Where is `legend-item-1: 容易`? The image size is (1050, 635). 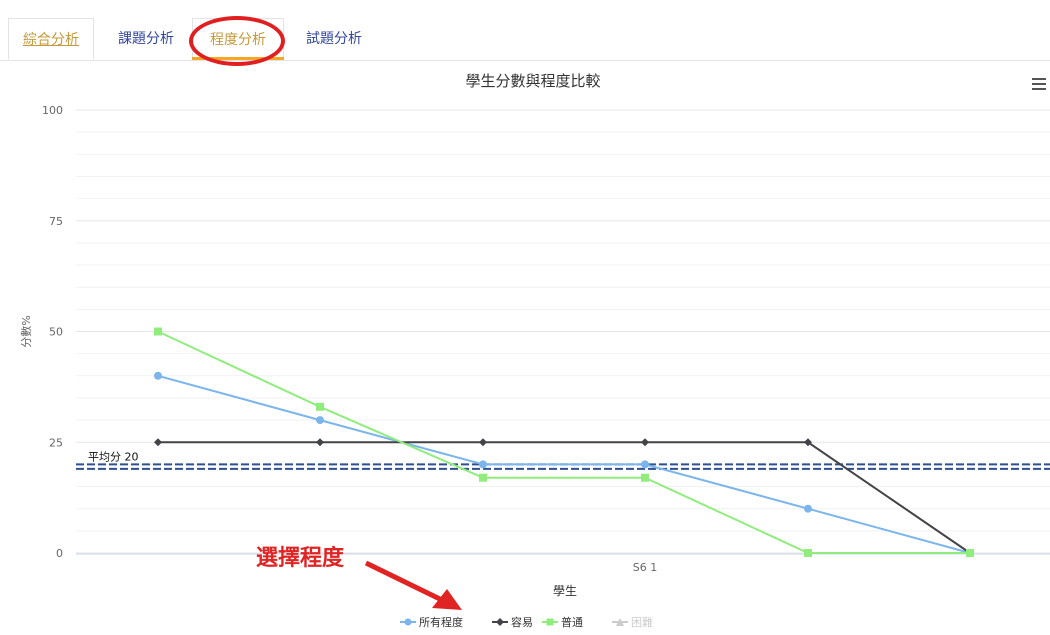
legend-item-1: 容易 is located at coordinates (512, 622).